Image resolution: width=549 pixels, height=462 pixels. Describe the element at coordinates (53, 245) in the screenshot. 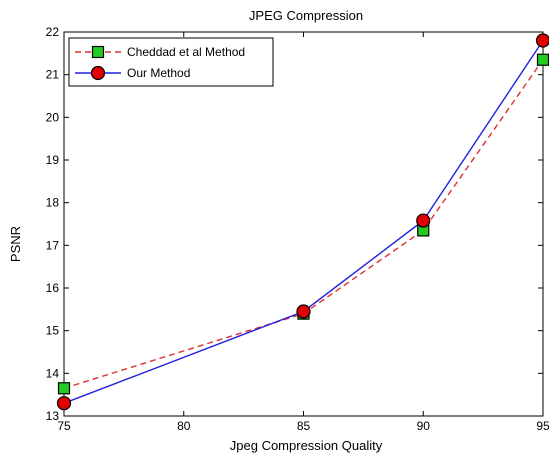

I see `y-tick-label: 17` at that location.